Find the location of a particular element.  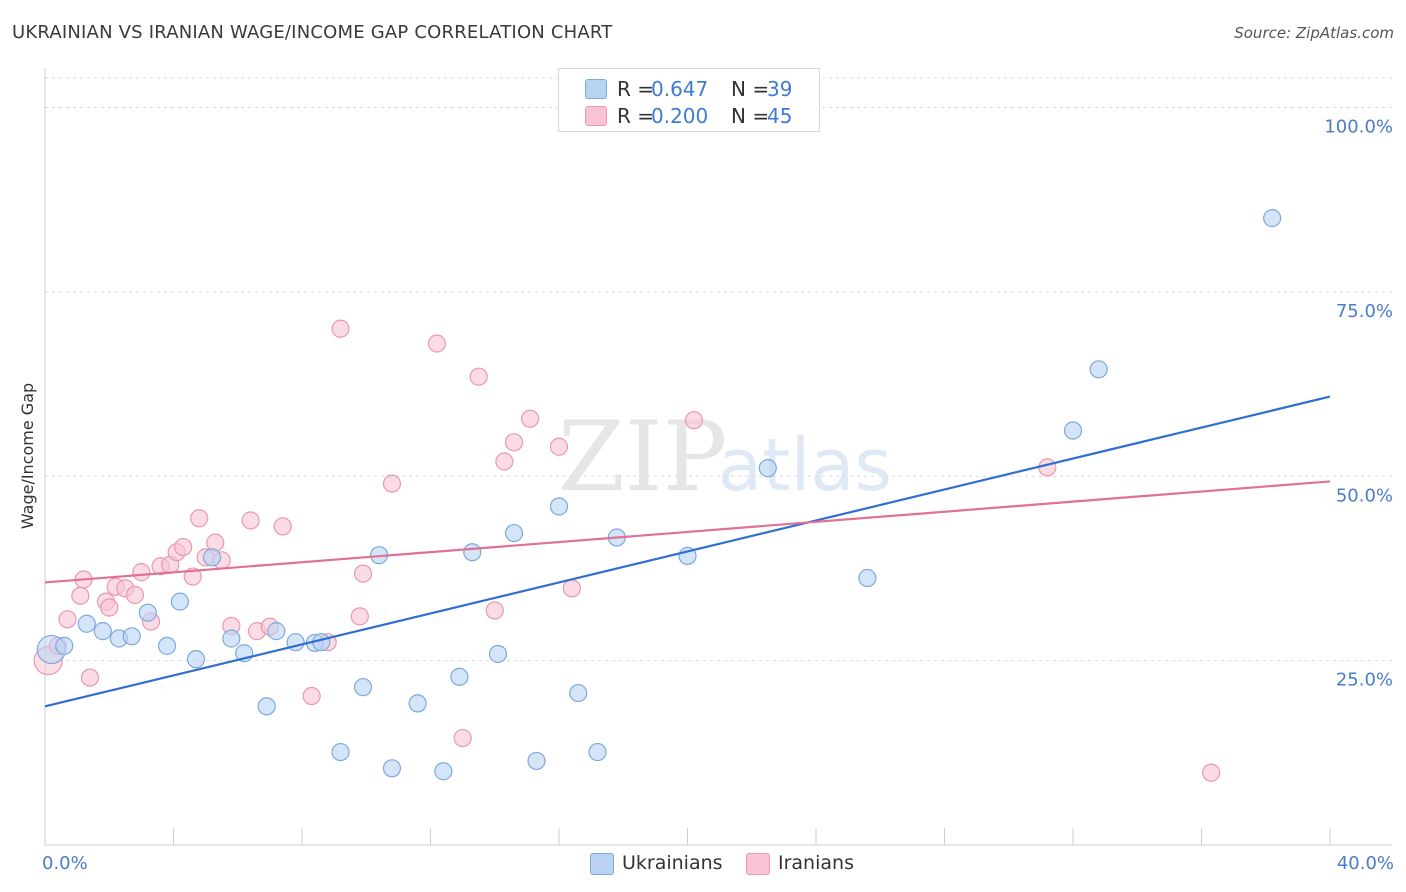

y-axis-label: Wage/Income Gap is located at coordinates (27, 456).